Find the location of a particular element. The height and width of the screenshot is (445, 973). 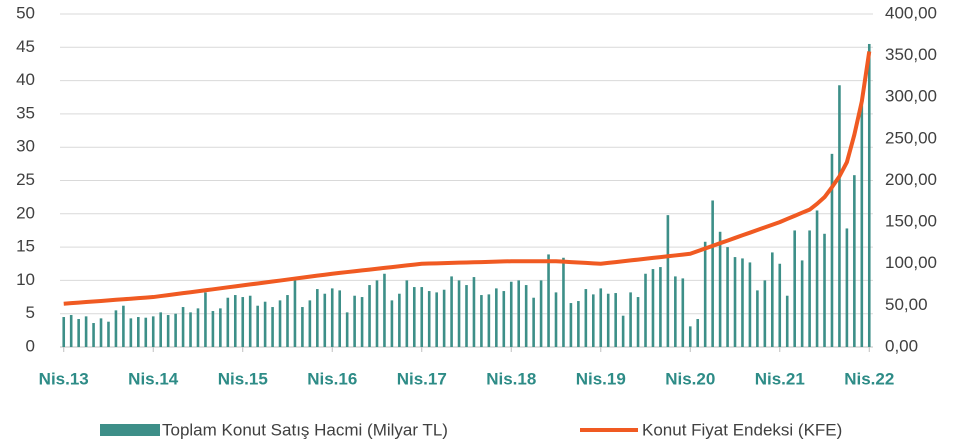

y-tick-label: 10 is located at coordinates (25, 279).